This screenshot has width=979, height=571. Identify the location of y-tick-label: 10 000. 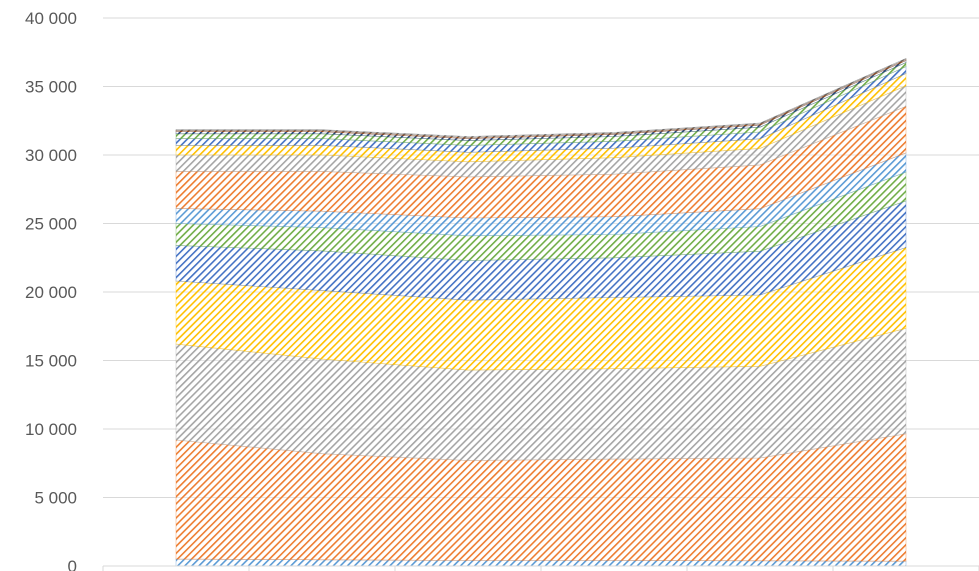
(51, 429).